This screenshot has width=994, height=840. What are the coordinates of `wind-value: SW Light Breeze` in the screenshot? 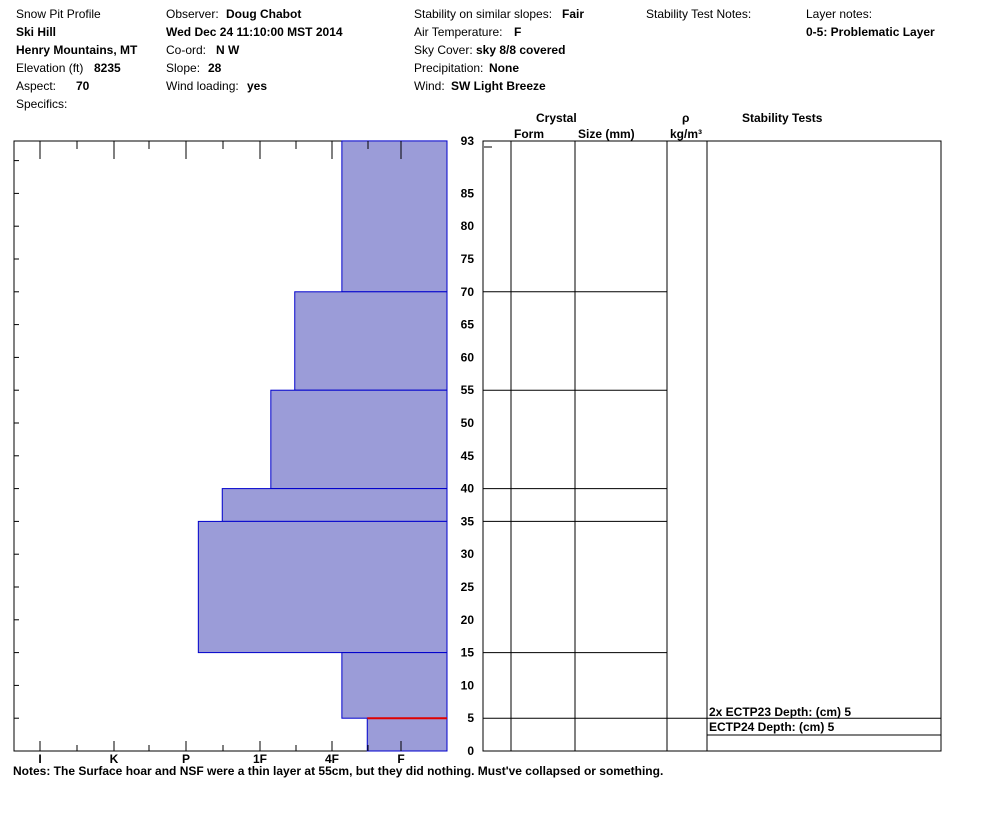 It's located at (498, 86).